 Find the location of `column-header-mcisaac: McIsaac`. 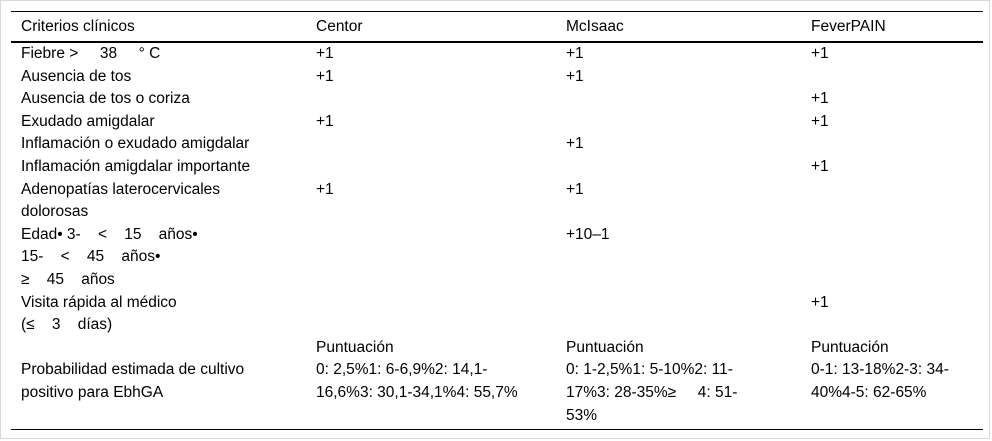

column-header-mcisaac: McIsaac is located at coordinates (678, 27).